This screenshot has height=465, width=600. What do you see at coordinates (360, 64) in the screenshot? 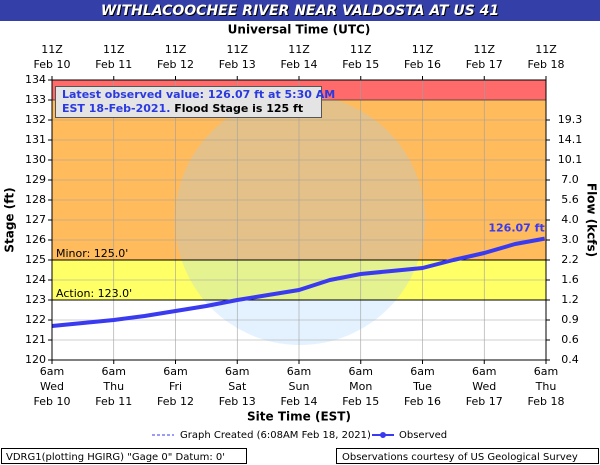
I see `top-x-tick-label: Feb 15` at bounding box center [360, 64].